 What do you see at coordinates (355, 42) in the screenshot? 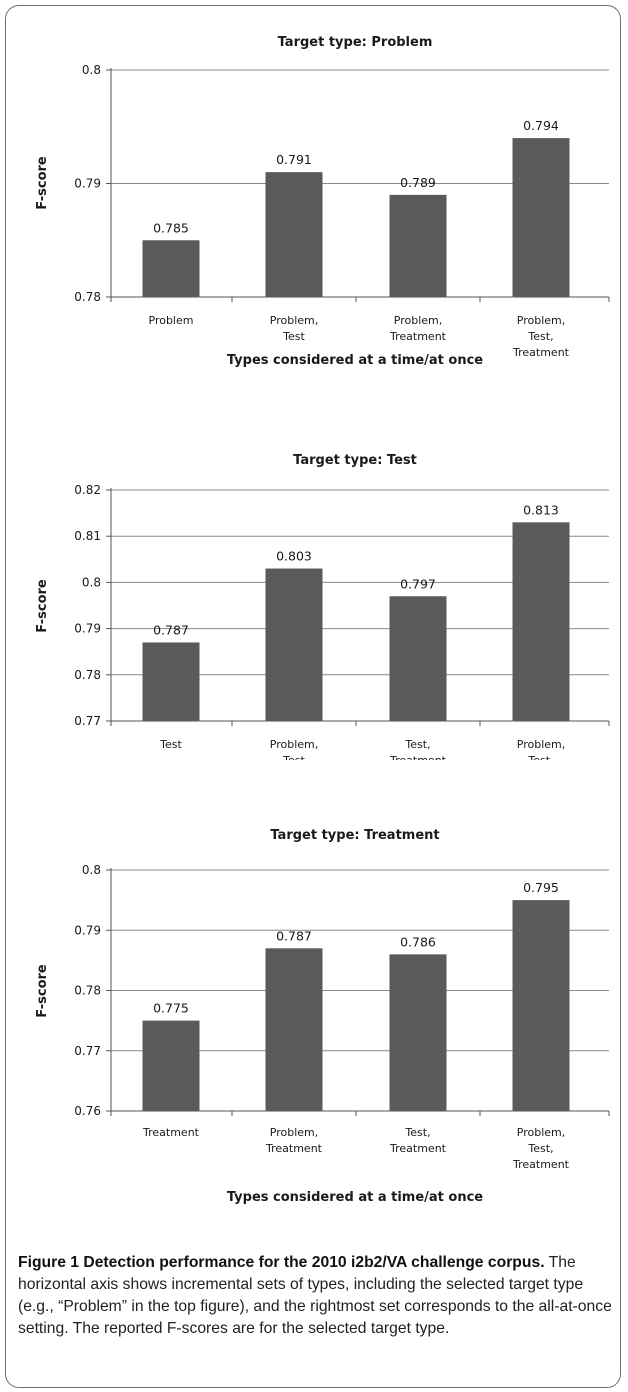
I see `chart-title: Target type: Problem` at bounding box center [355, 42].